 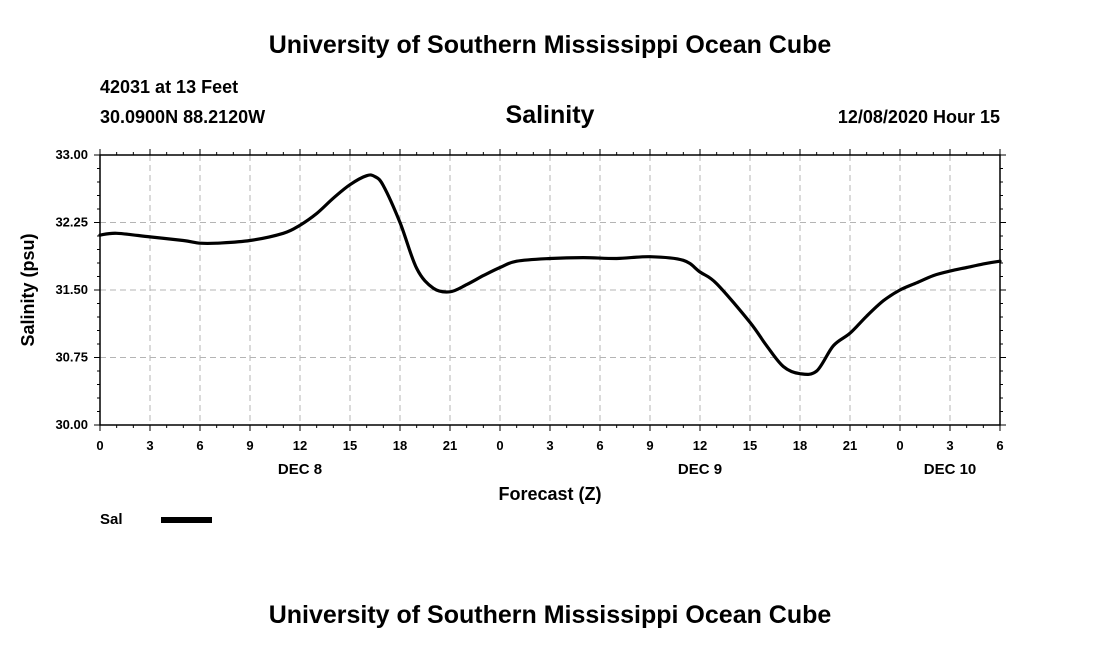 I want to click on y-tick-label: 30.00, so click(x=71, y=424).